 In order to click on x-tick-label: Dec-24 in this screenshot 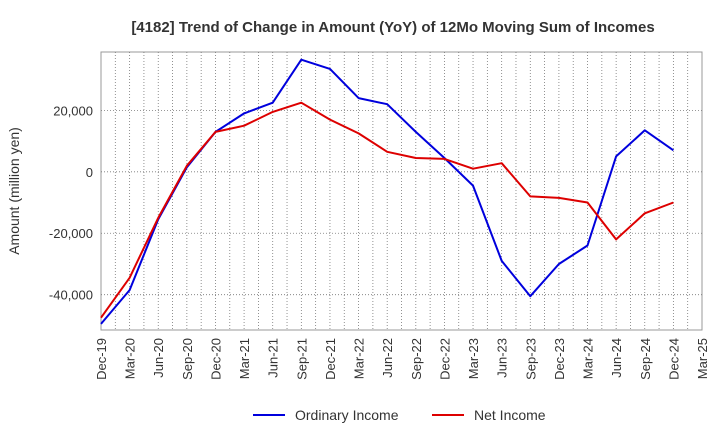, I will do `click(673, 359)`.